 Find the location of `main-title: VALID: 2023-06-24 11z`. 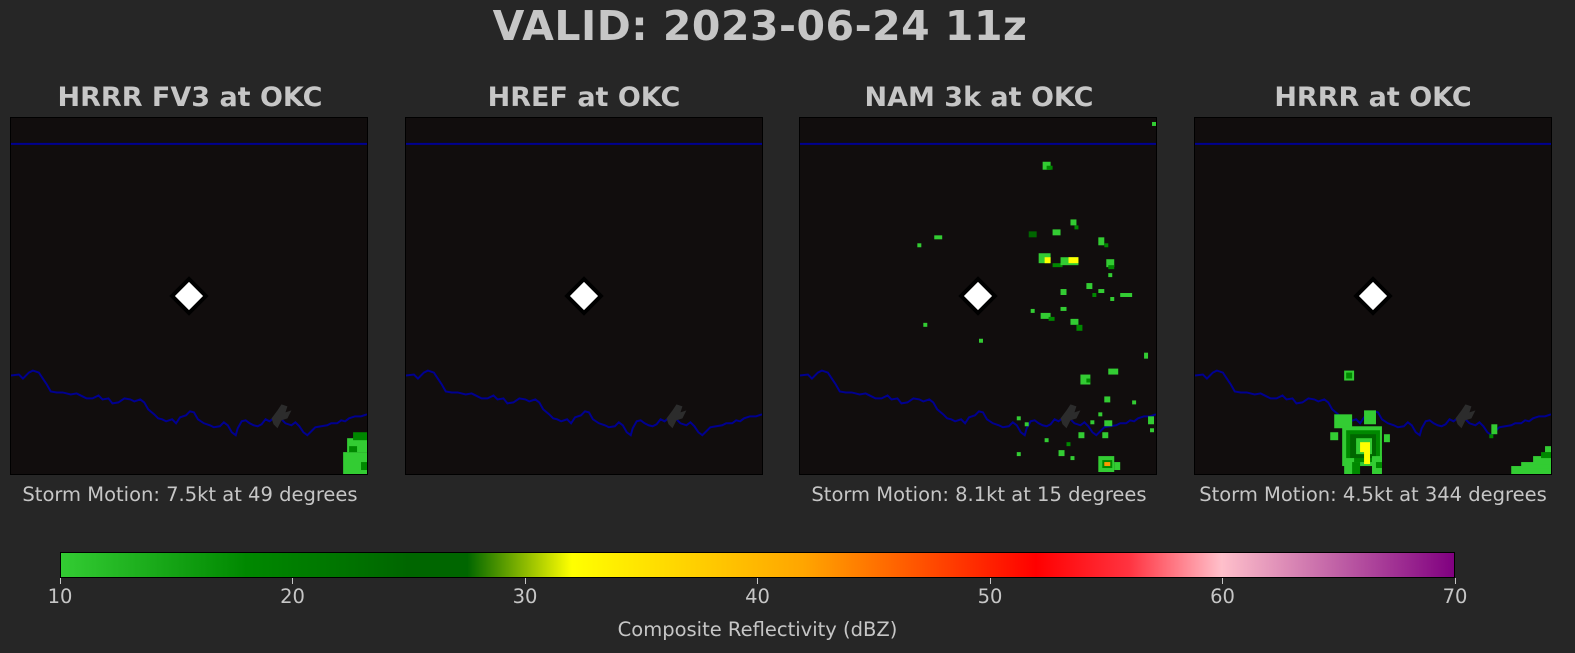

main-title: VALID: 2023-06-24 11z is located at coordinates (760, 26).